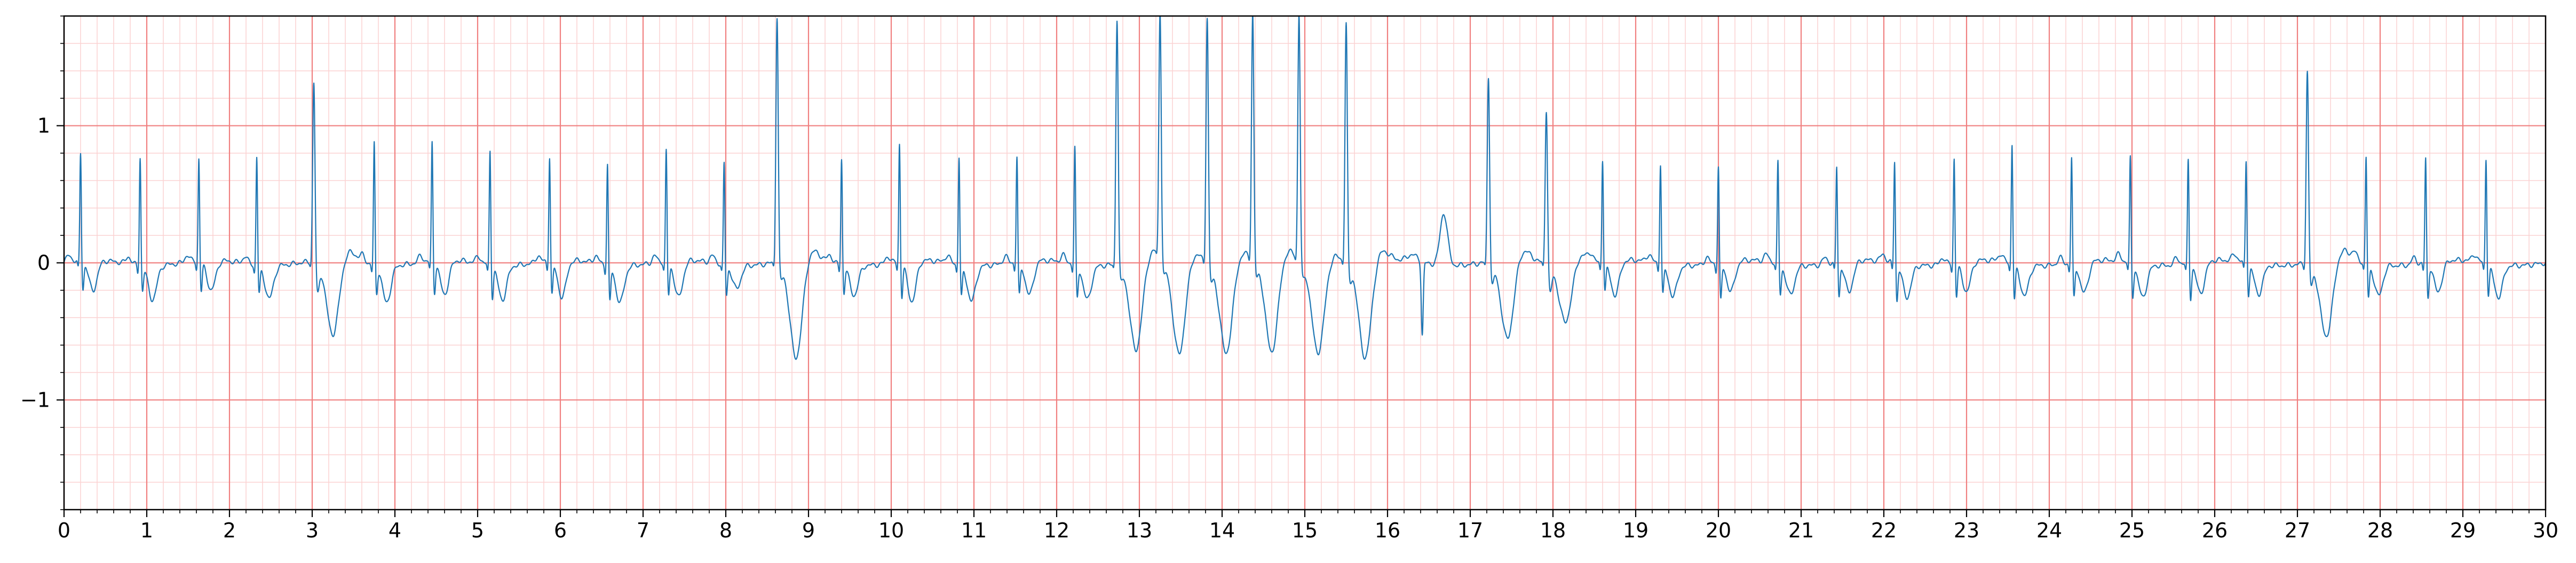 Image resolution: width=2576 pixels, height=563 pixels. Describe the element at coordinates (891, 530) in the screenshot. I see `x-tick-label: 10` at that location.